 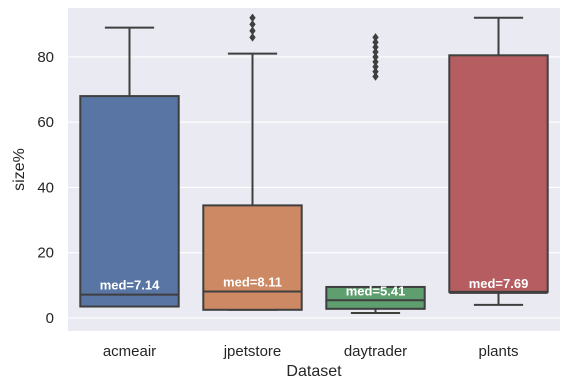 I want to click on median-label: med=7.14, so click(x=130, y=285).